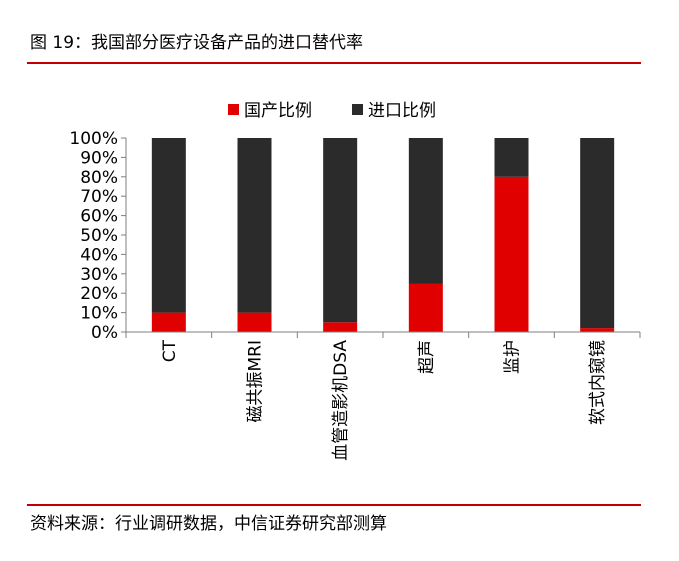 The image size is (679, 561). What do you see at coordinates (334, 63) in the screenshot?
I see `top-divider` at bounding box center [334, 63].